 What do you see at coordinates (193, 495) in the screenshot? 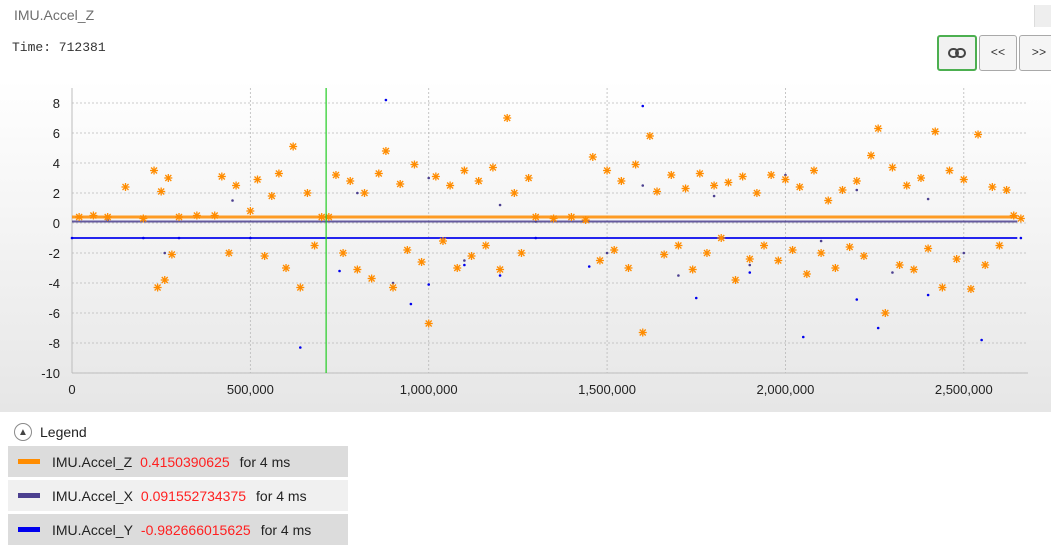
I see `legend-series-value: 0.091552734375` at bounding box center [193, 495].